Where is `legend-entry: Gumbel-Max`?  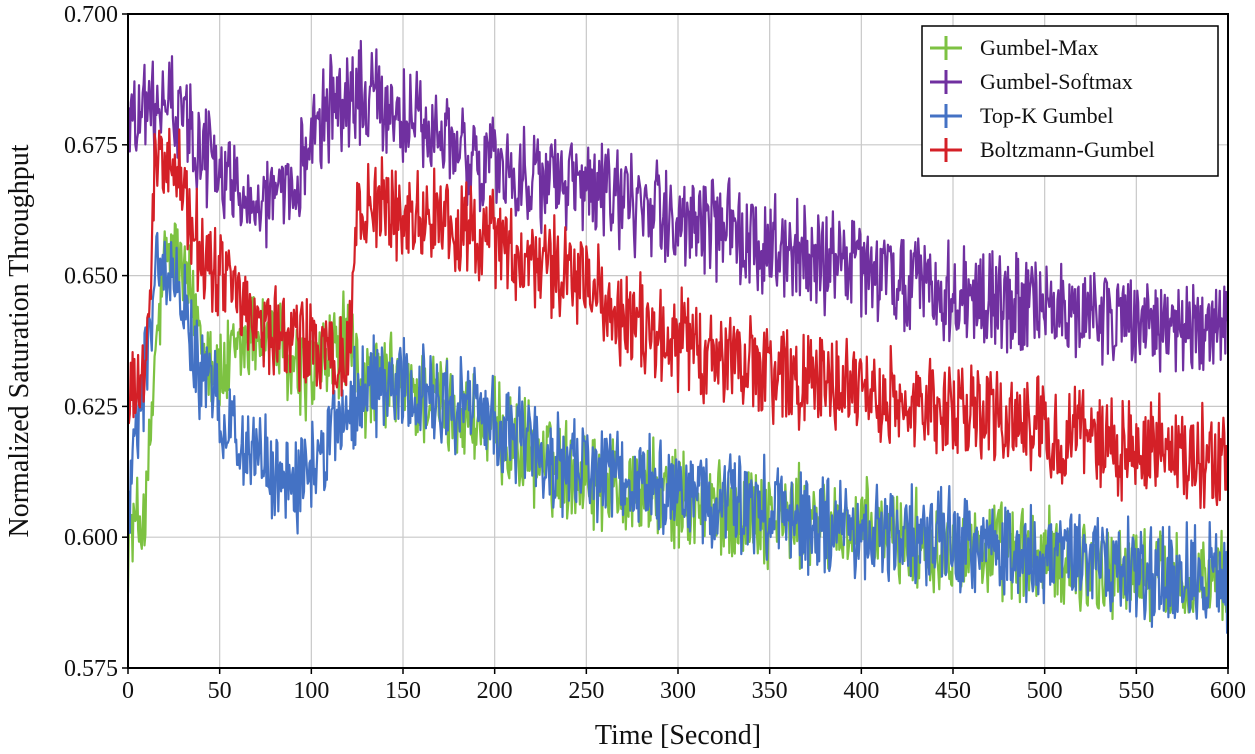
legend-entry: Gumbel-Max is located at coordinates (1014, 47).